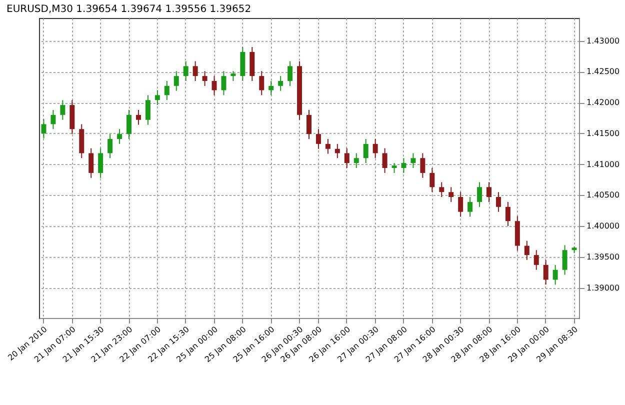 The image size is (625, 405). Describe the element at coordinates (603, 133) in the screenshot. I see `y-tick-label: 1.41500` at that location.